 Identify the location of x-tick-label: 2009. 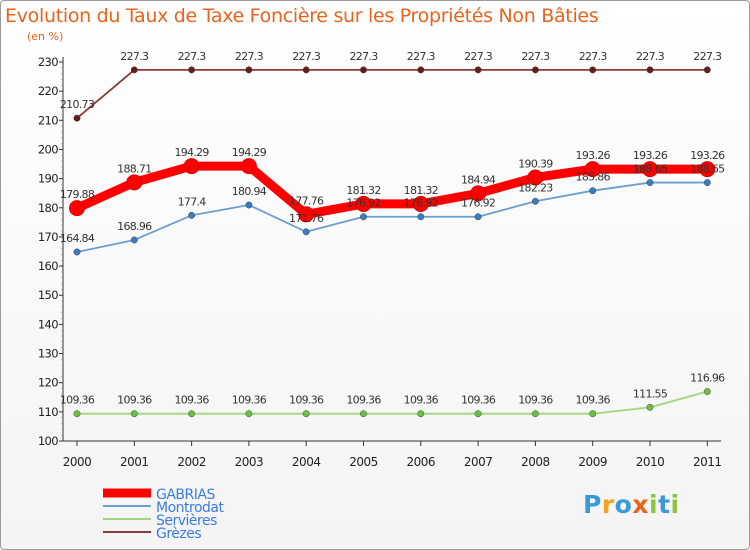
(592, 462).